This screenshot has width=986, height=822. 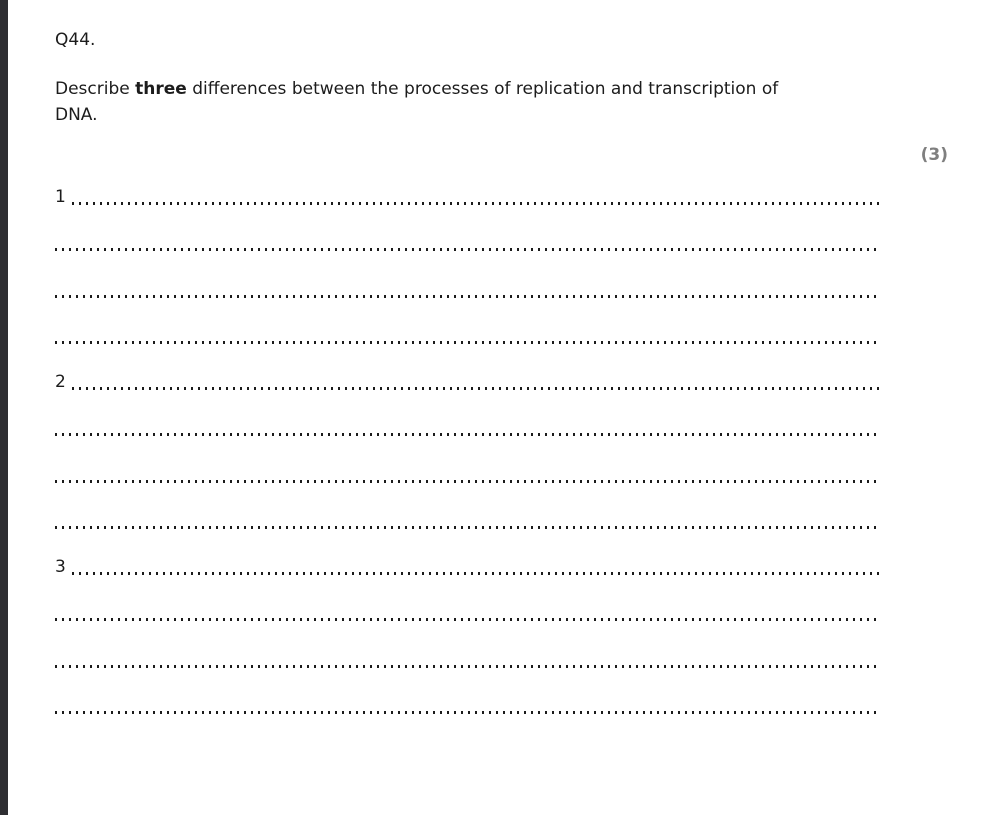 I want to click on answer-line-numbered: 1, so click(x=468, y=197).